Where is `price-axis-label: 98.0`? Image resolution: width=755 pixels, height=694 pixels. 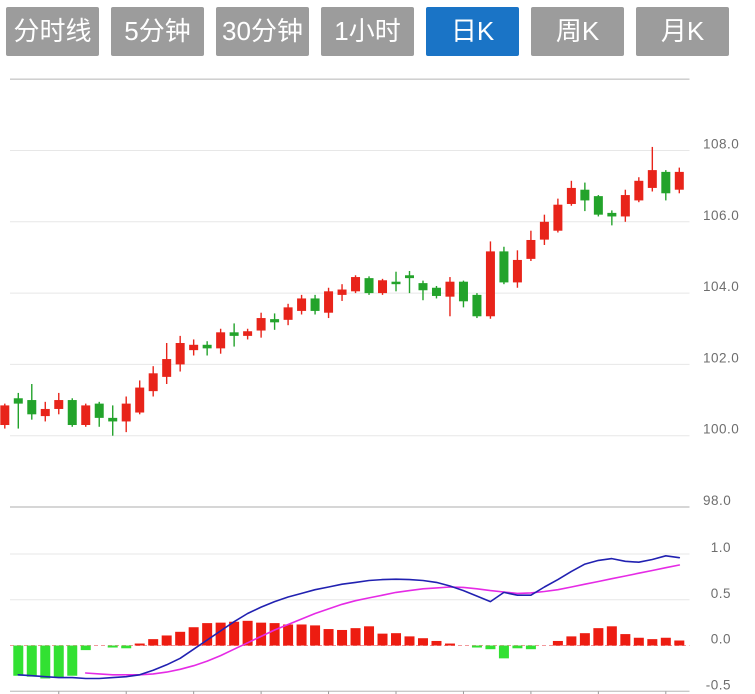
price-axis-label: 98.0 is located at coordinates (717, 500).